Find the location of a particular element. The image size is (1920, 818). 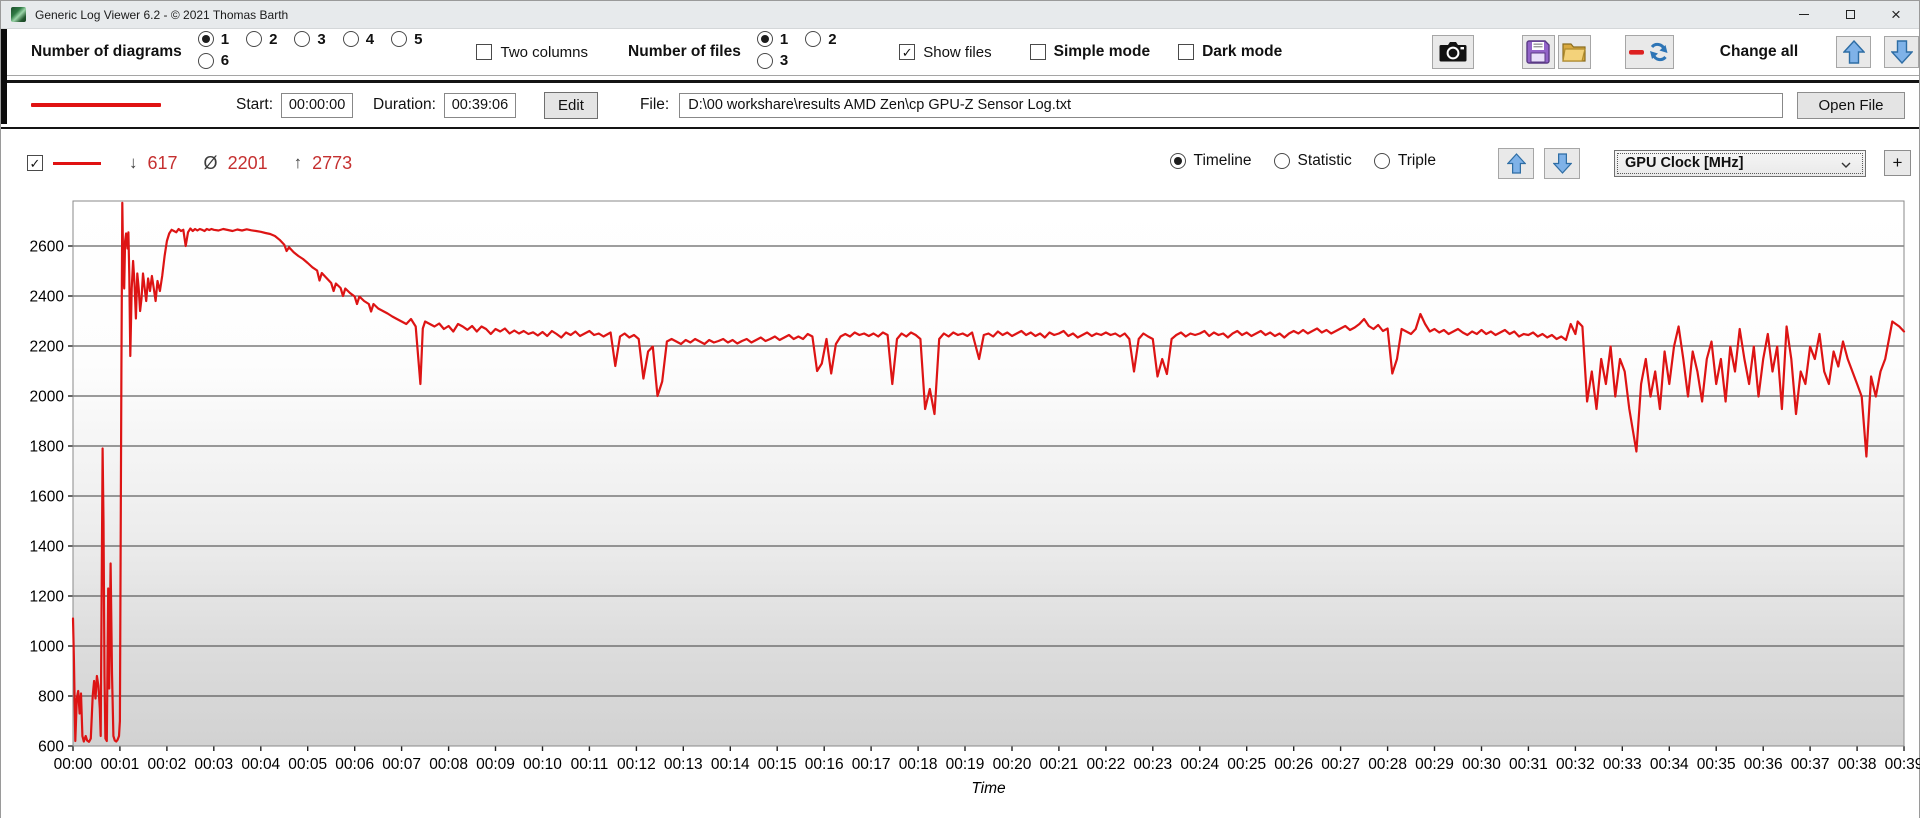

radio-label: Triple is located at coordinates (1416, 160).